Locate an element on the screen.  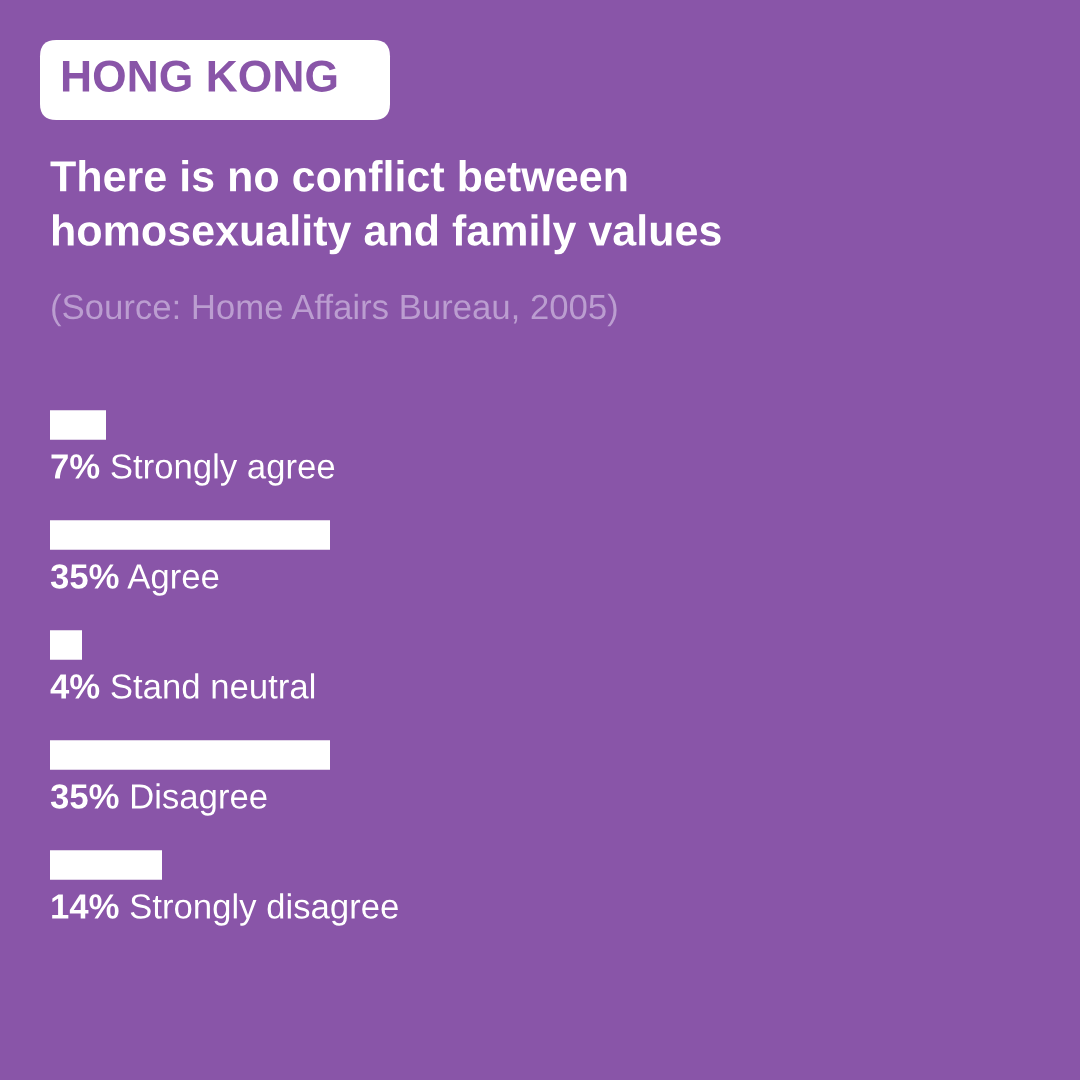
chart-subtitle: HONG KONG is located at coordinates (199, 76).